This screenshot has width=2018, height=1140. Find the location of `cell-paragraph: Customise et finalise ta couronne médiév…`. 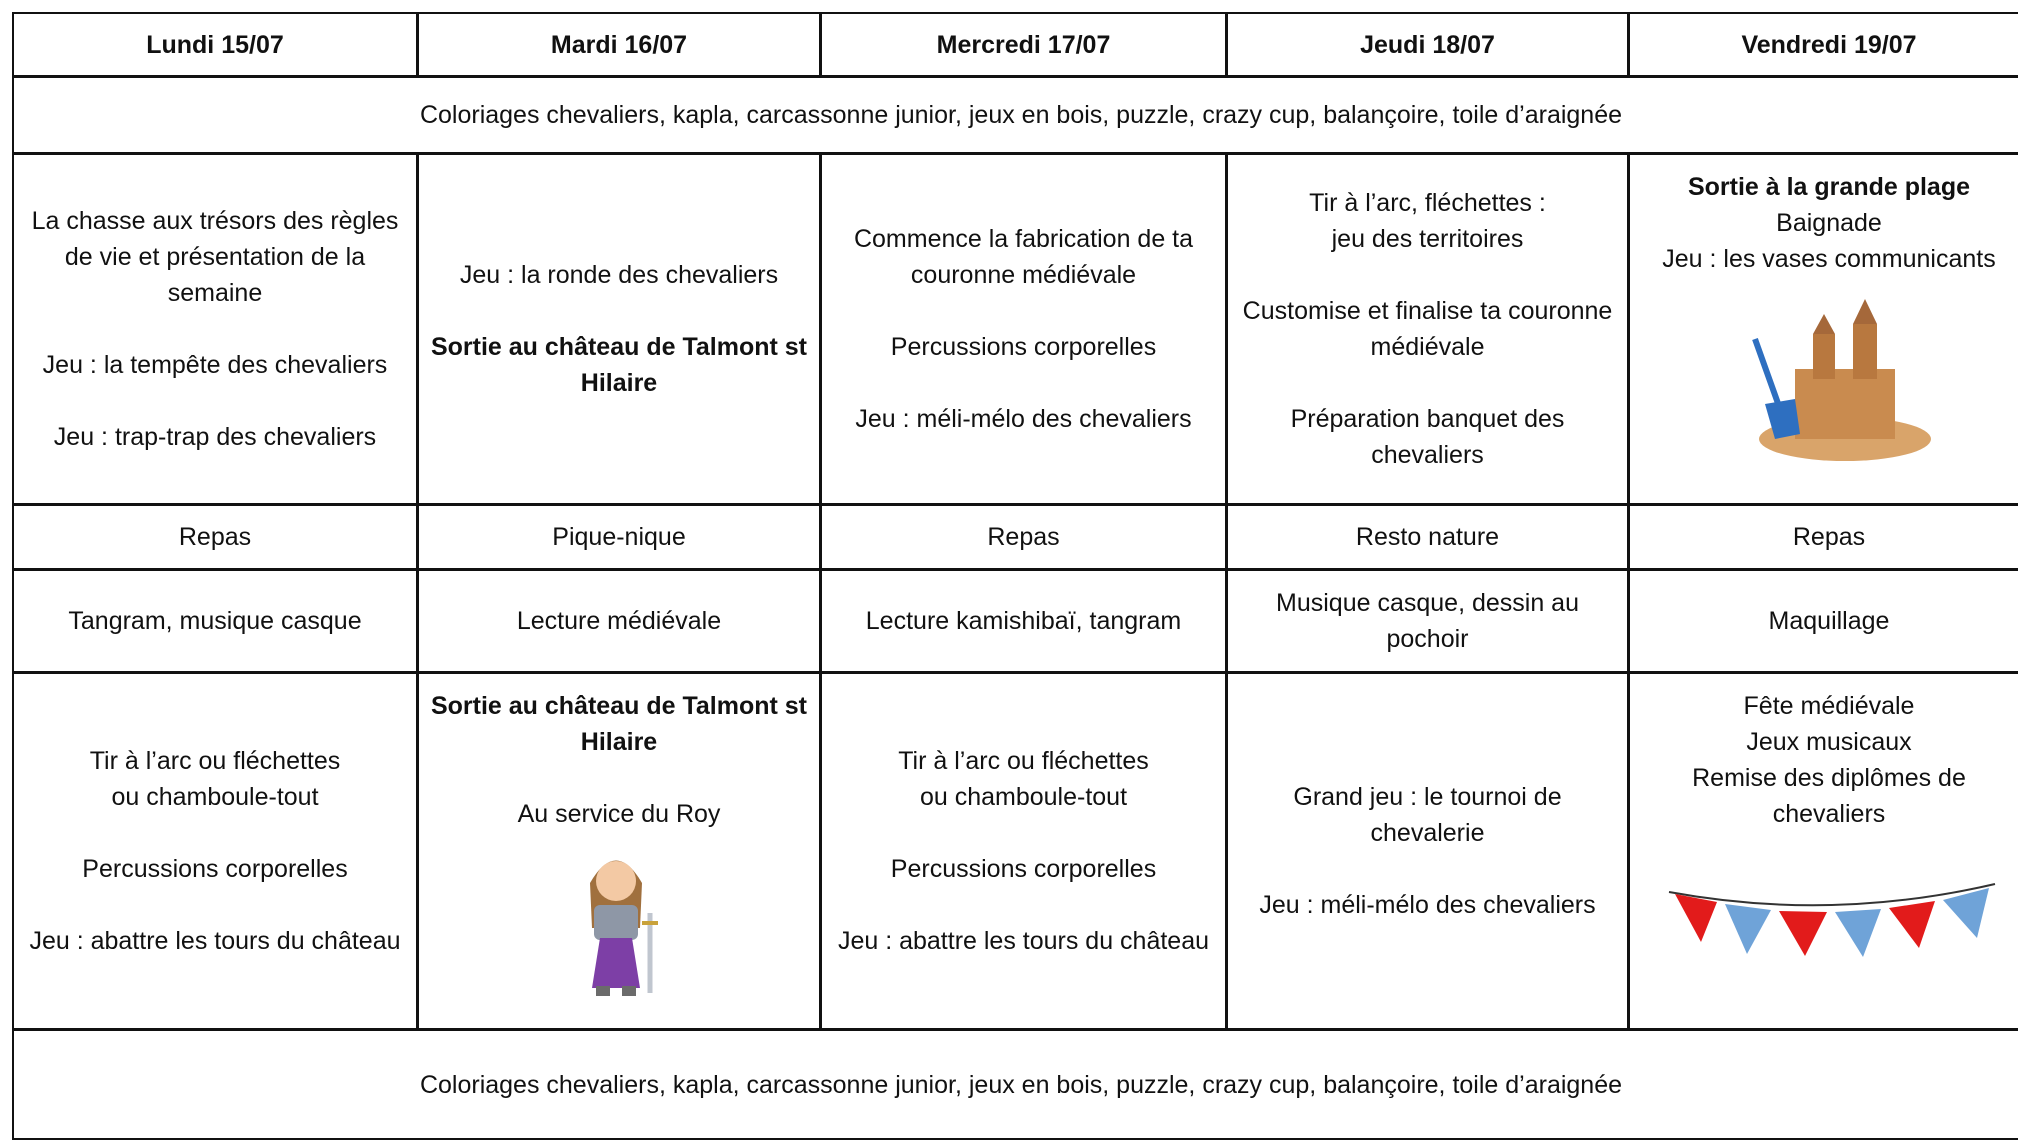

cell-paragraph: Customise et finalise ta couronne médiév… is located at coordinates (1427, 329).